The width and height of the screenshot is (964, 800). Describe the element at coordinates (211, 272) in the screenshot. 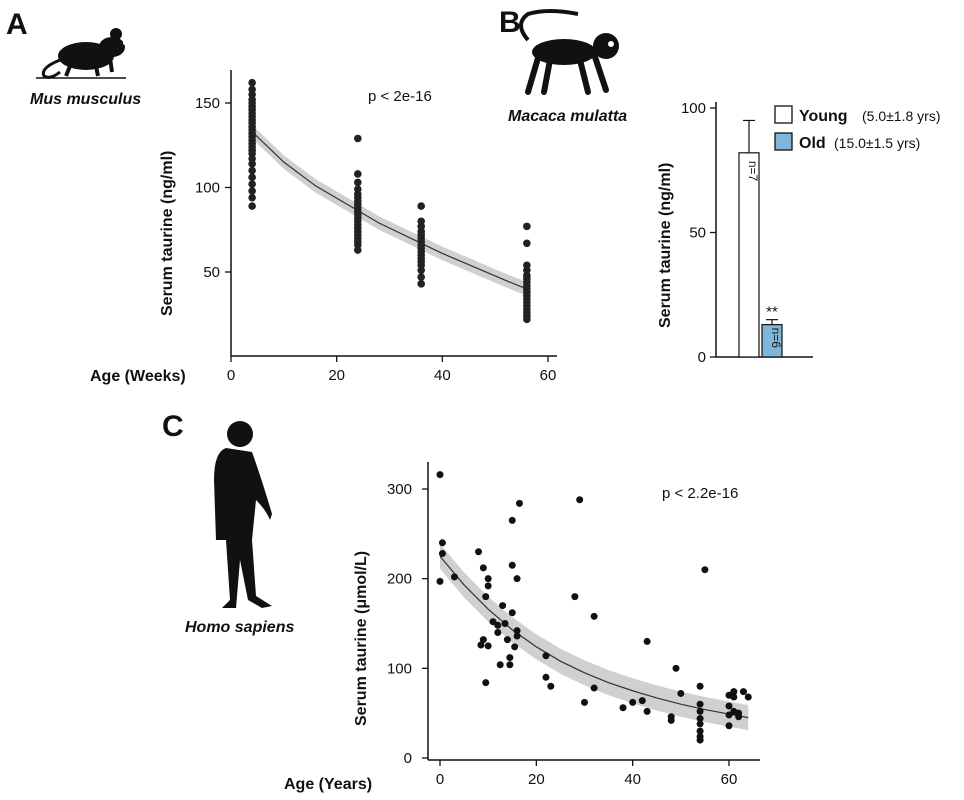

I see `y-tick-label-a: 50` at that location.